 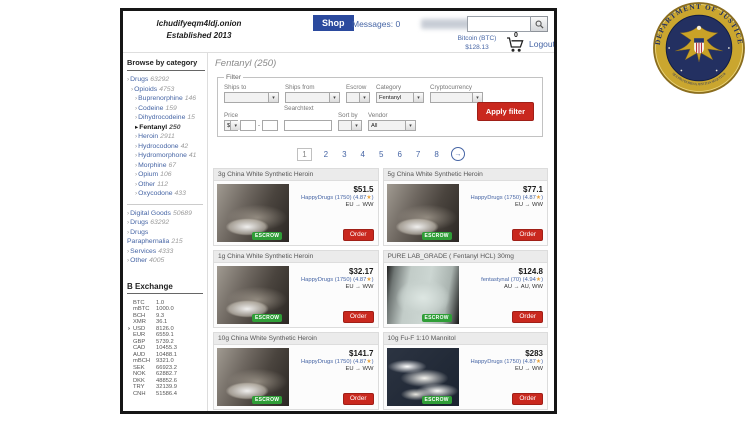 I want to click on vendor-select: All ▾, so click(x=392, y=125).